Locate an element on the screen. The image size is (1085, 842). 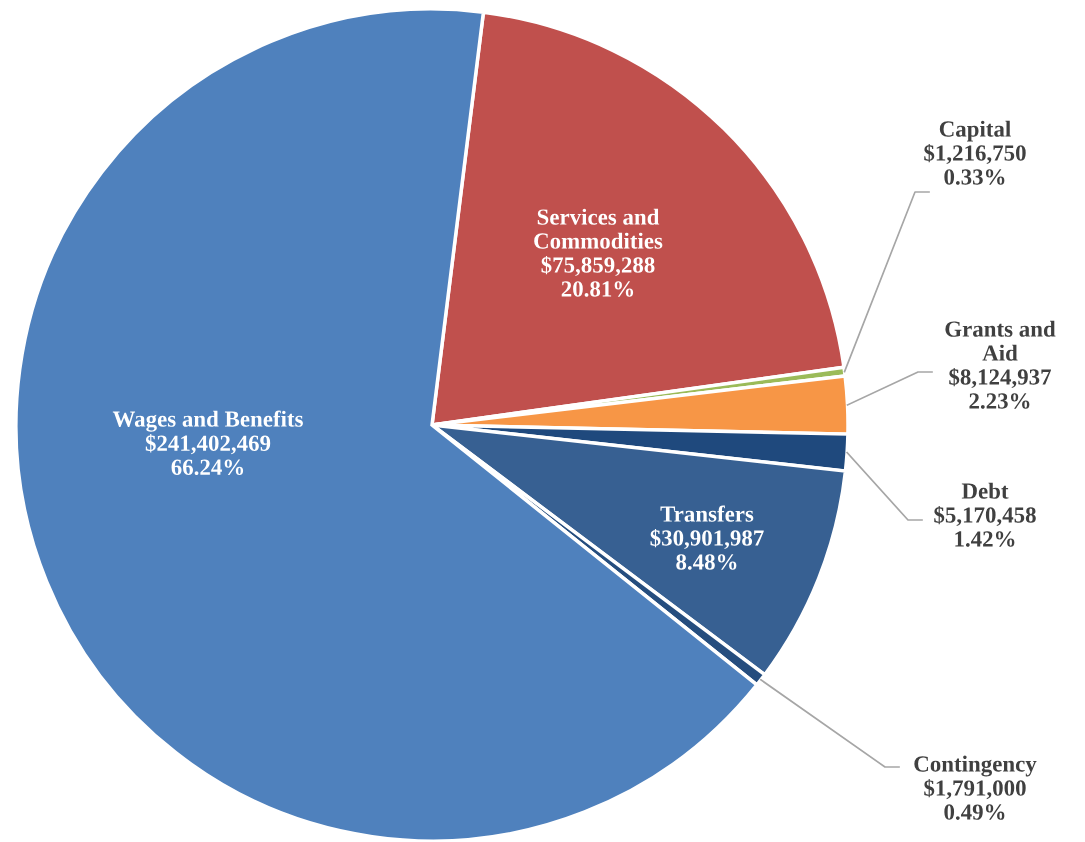
slice-label: Wages and Benefits is located at coordinates (207, 421).